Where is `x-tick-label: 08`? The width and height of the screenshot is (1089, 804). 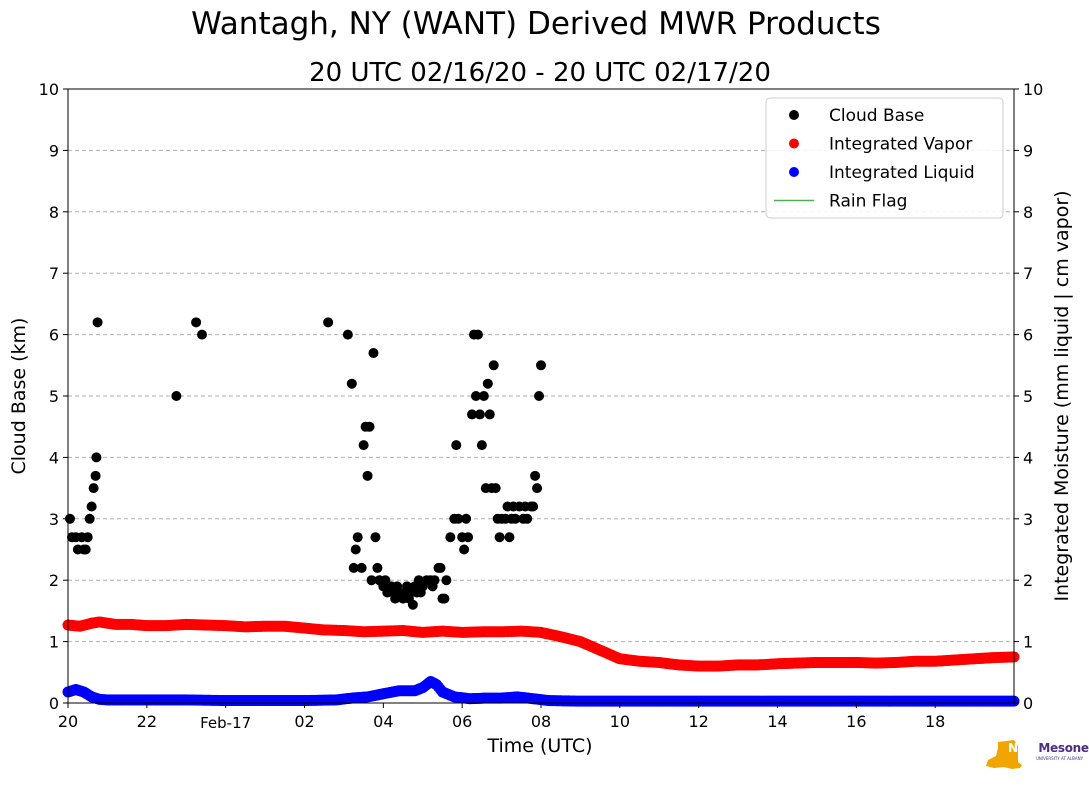 x-tick-label: 08 is located at coordinates (541, 721).